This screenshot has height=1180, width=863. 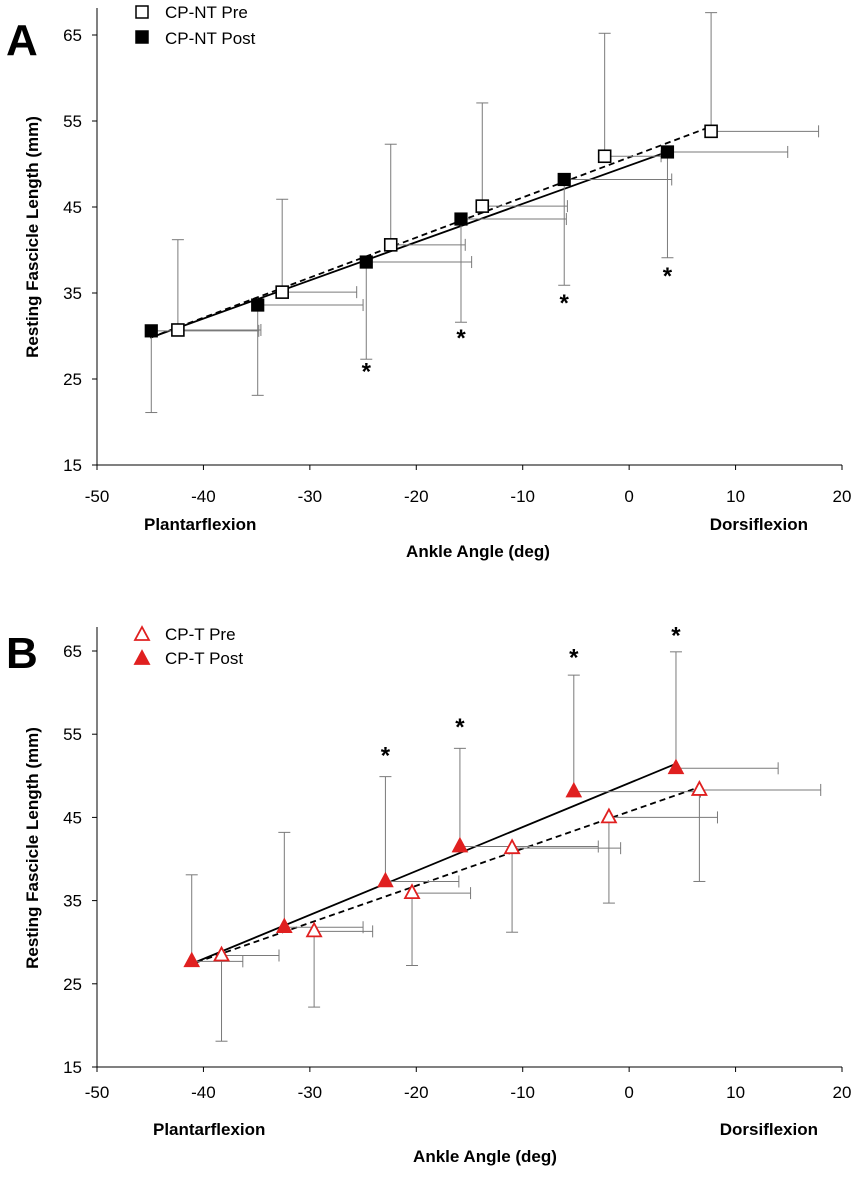 I want to click on panel-b-x-tick-label: -50, so click(x=97, y=1092).